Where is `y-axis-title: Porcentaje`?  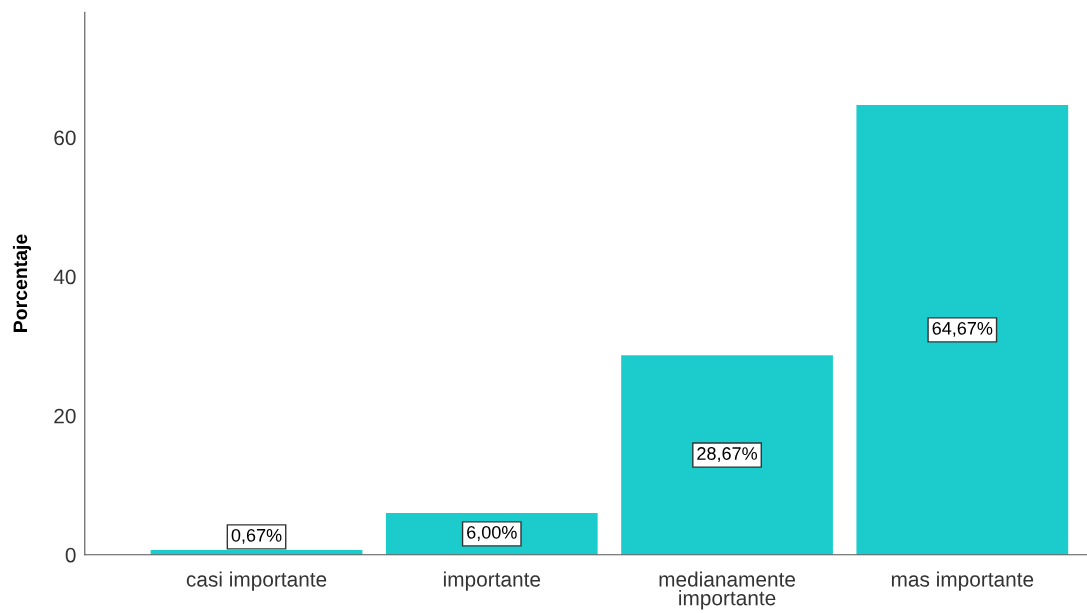 y-axis-title: Porcentaje is located at coordinates (22, 283).